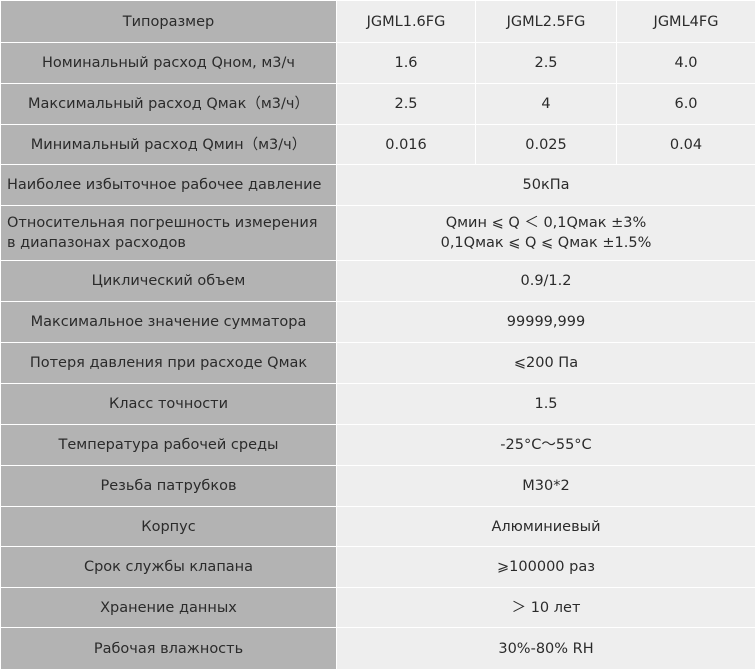 Image resolution: width=756 pixels, height=670 pixels. I want to click on row-label-cell: Класс точности, so click(168, 404).